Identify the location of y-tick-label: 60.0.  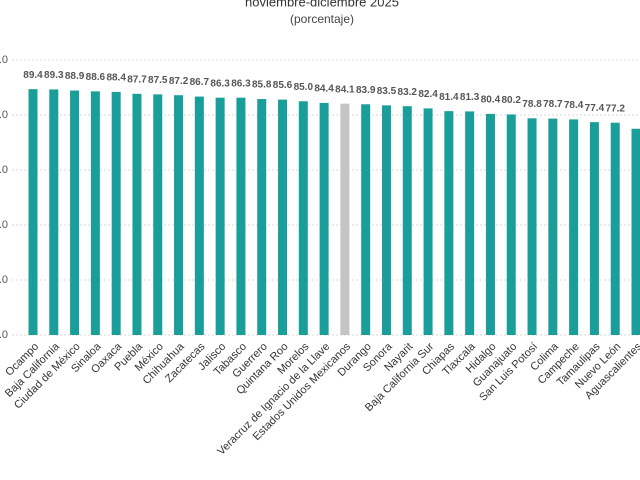
(4, 170).